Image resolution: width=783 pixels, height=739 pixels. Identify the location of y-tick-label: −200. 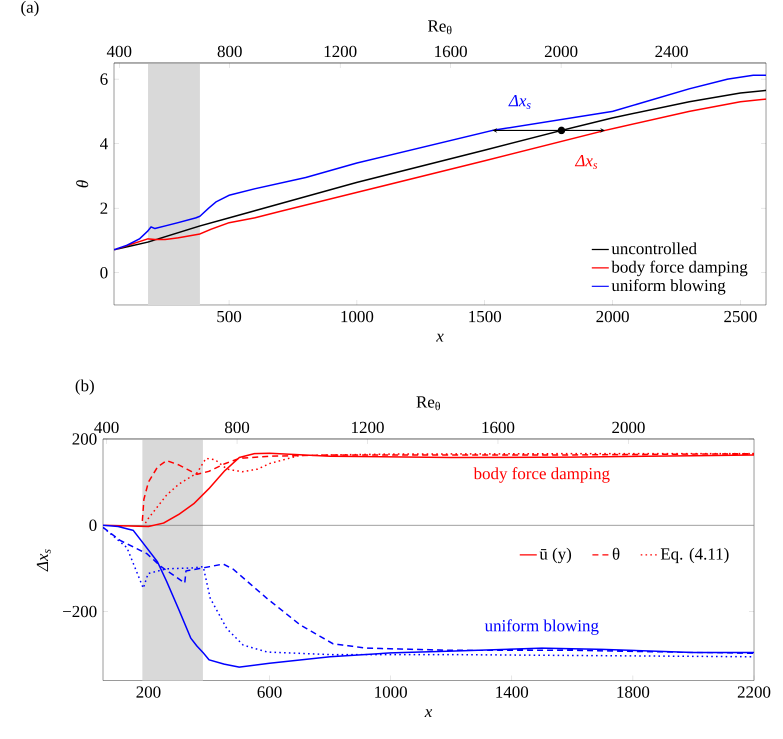
(80, 612).